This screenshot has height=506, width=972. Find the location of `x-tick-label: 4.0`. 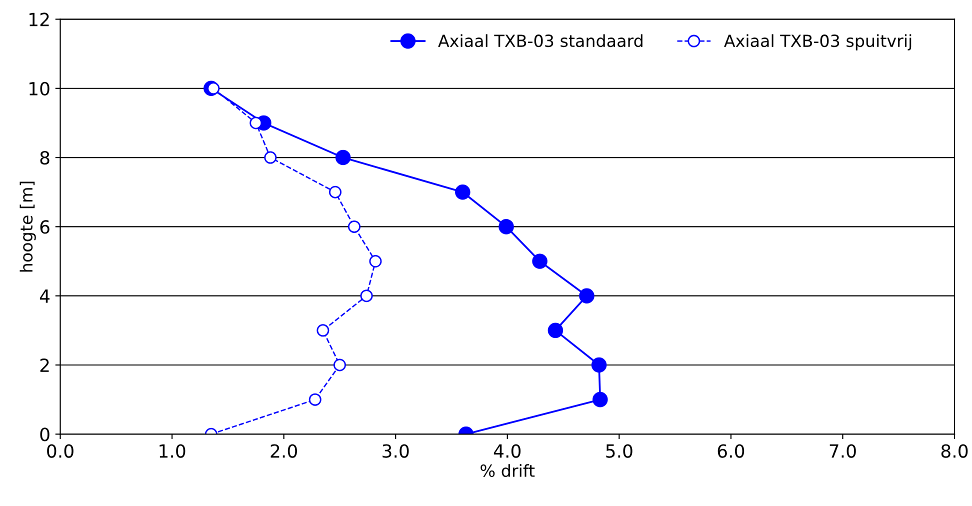

x-tick-label: 4.0 is located at coordinates (507, 451).